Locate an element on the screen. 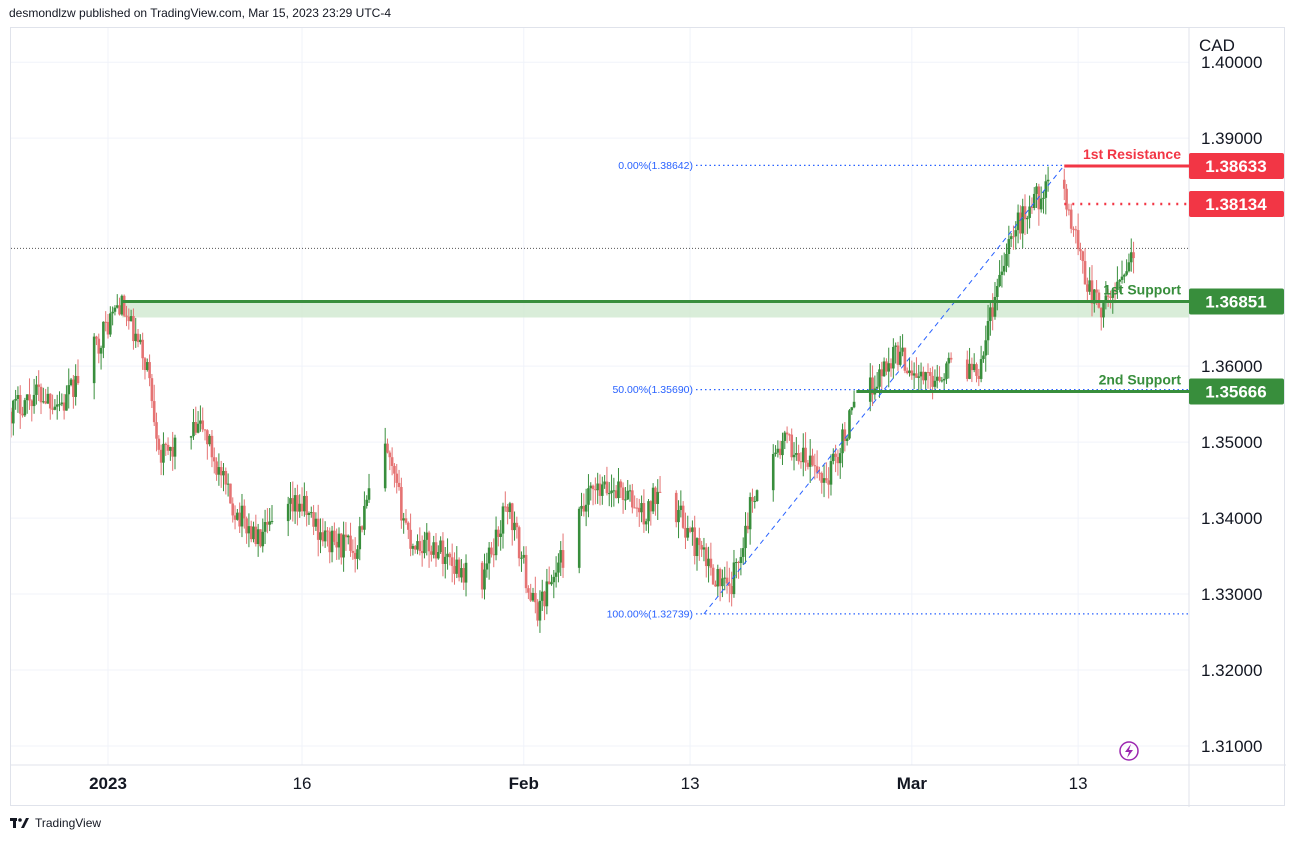  lightning-icon is located at coordinates (1129, 751).